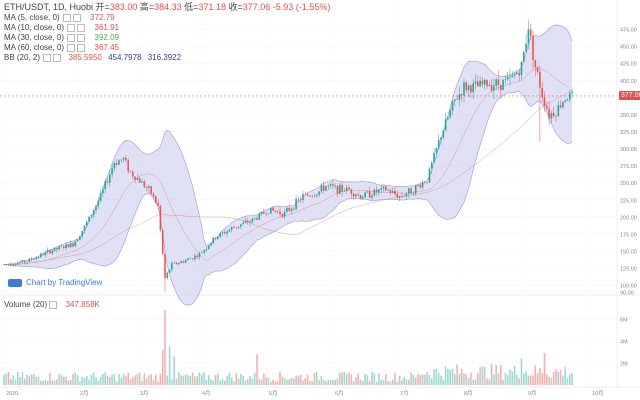 This screenshot has height=400, width=640. What do you see at coordinates (15, 282) in the screenshot?
I see `tradingview-logo-icon` at bounding box center [15, 282].